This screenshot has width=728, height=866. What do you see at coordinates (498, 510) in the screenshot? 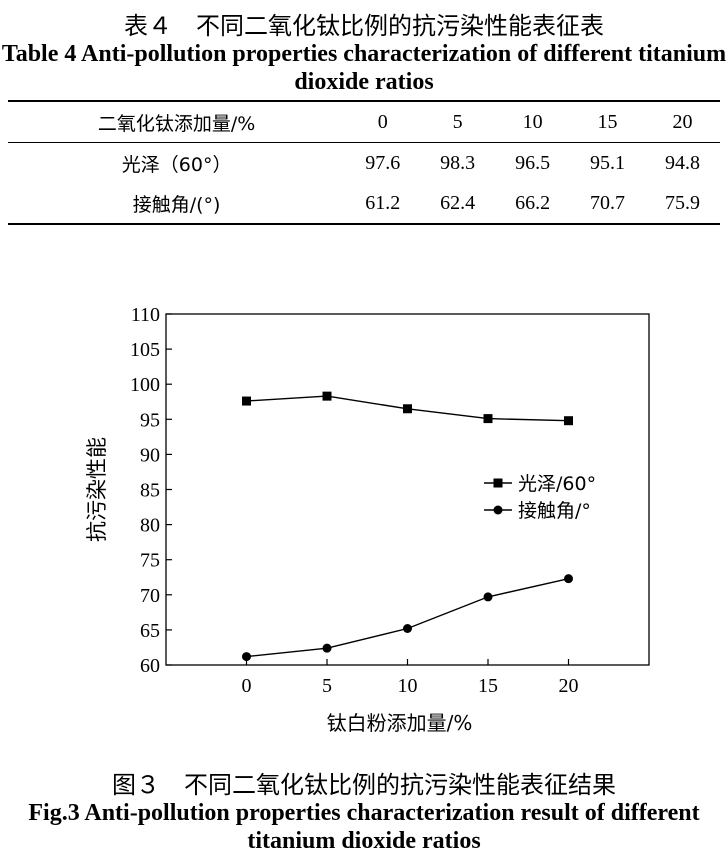
I see `legend-marker-circle` at bounding box center [498, 510].